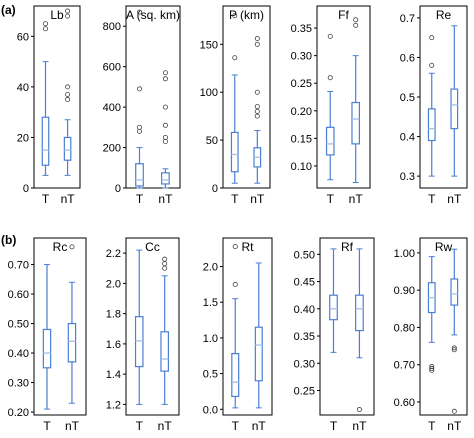 This screenshot has width=474, height=438. Describe the element at coordinates (347, 247) in the screenshot. I see `plot-title: Rf` at that location.